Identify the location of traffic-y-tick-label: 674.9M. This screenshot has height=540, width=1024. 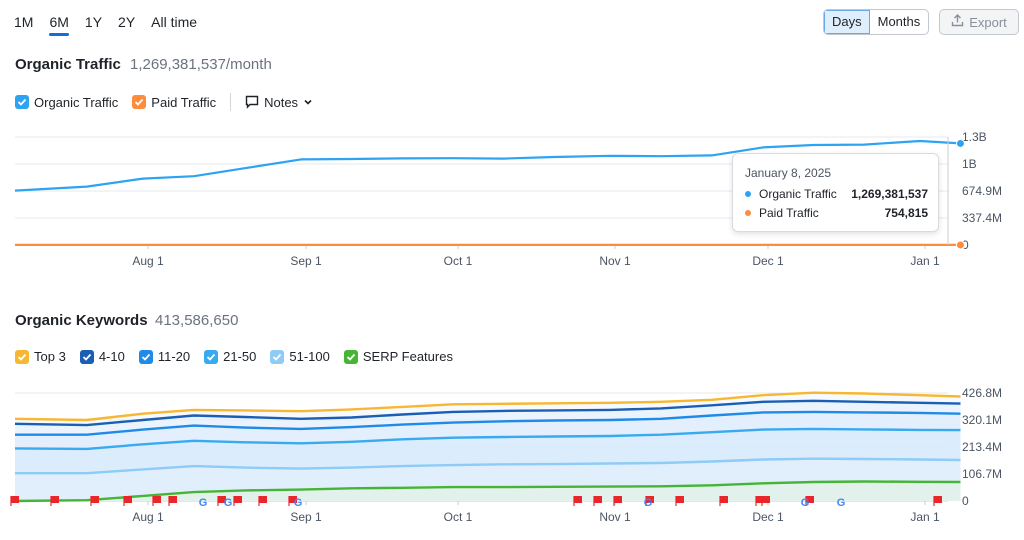
(982, 191).